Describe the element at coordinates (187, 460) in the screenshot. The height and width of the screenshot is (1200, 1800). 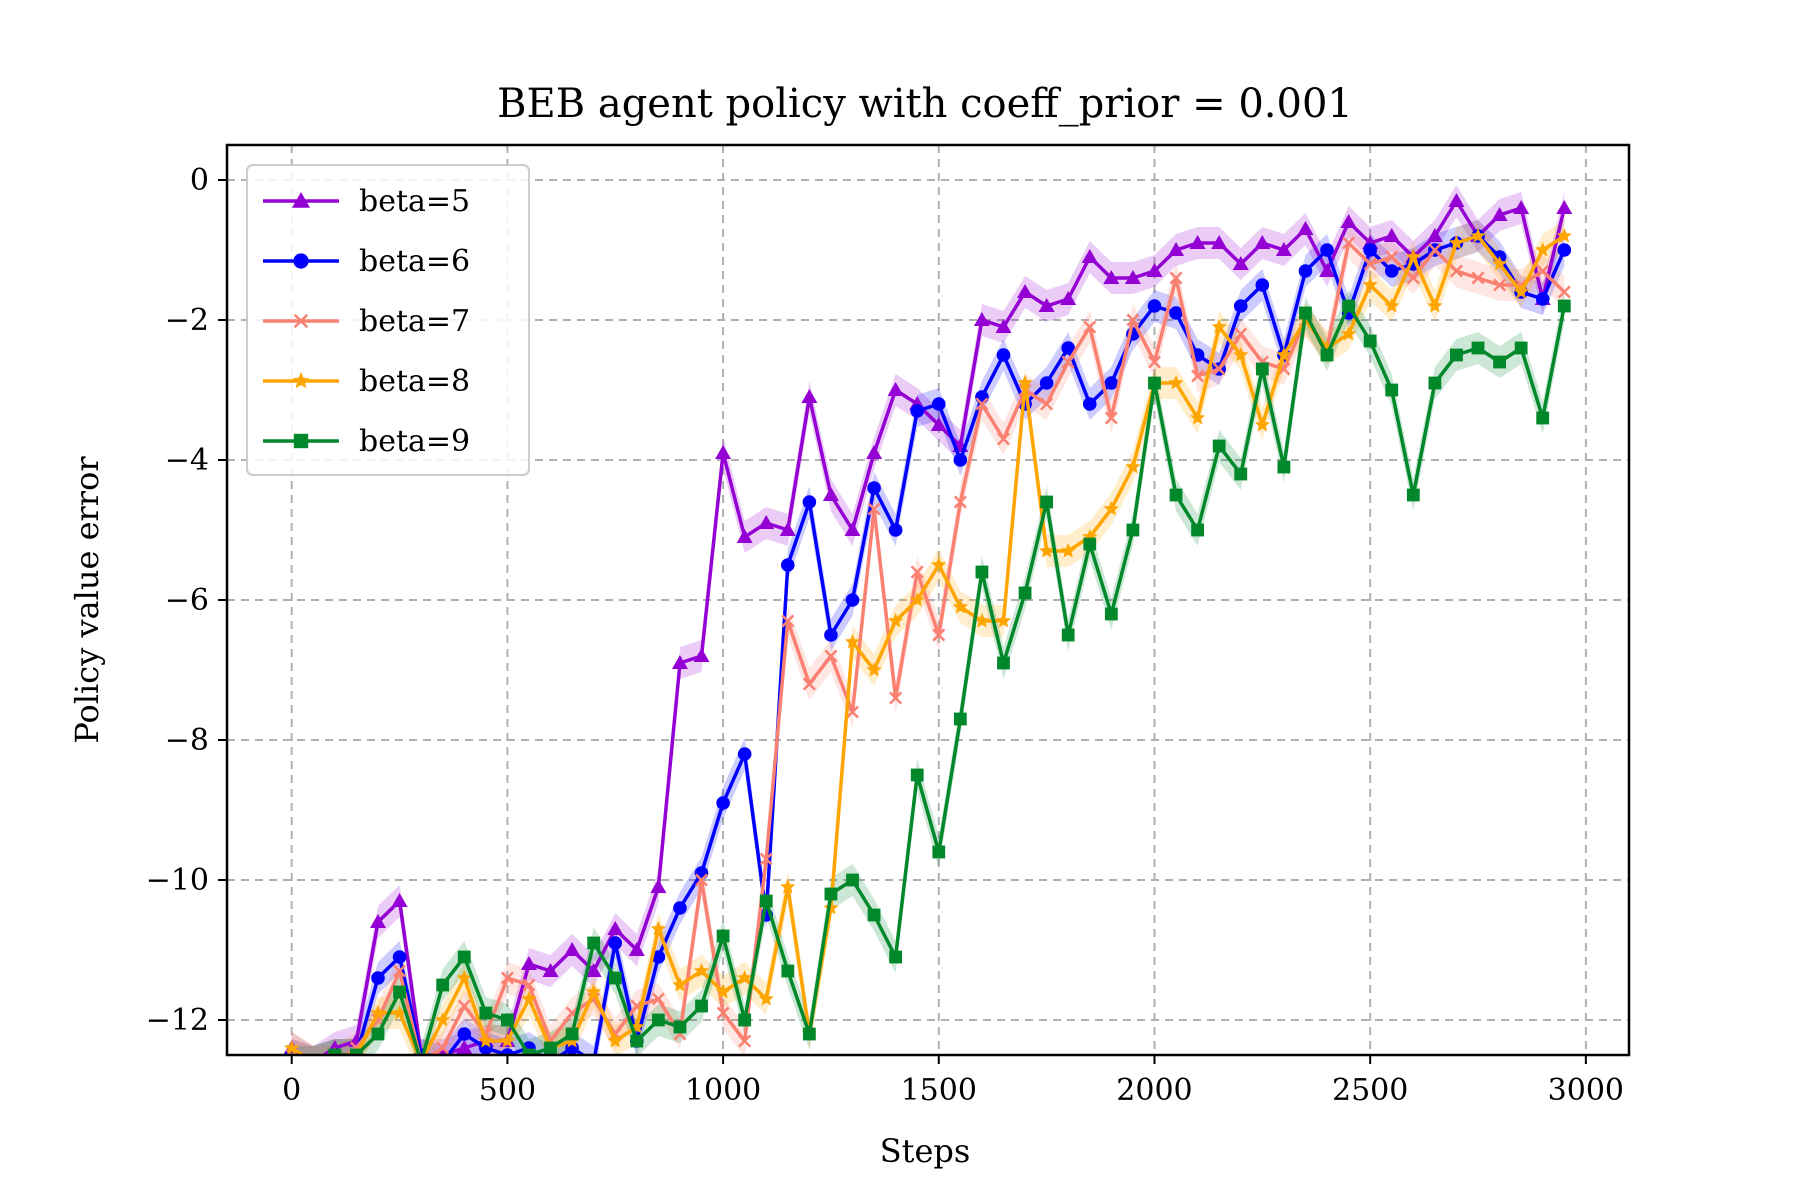
I see `y-tick-label: −4` at that location.